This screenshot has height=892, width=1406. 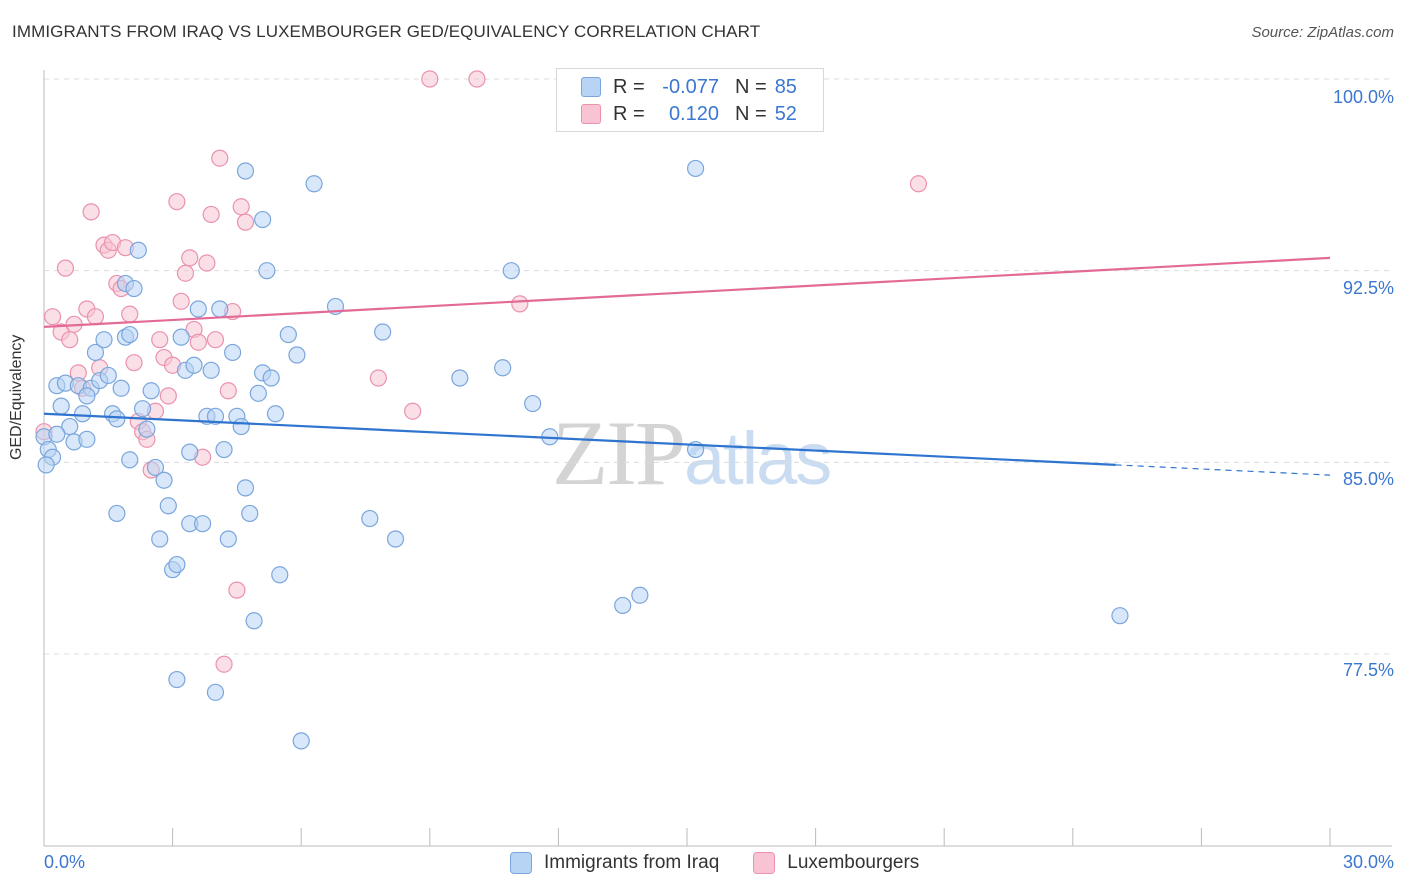 What do you see at coordinates (1322, 32) in the screenshot?
I see `source-label: Source: ZipAtlas.com` at bounding box center [1322, 32].